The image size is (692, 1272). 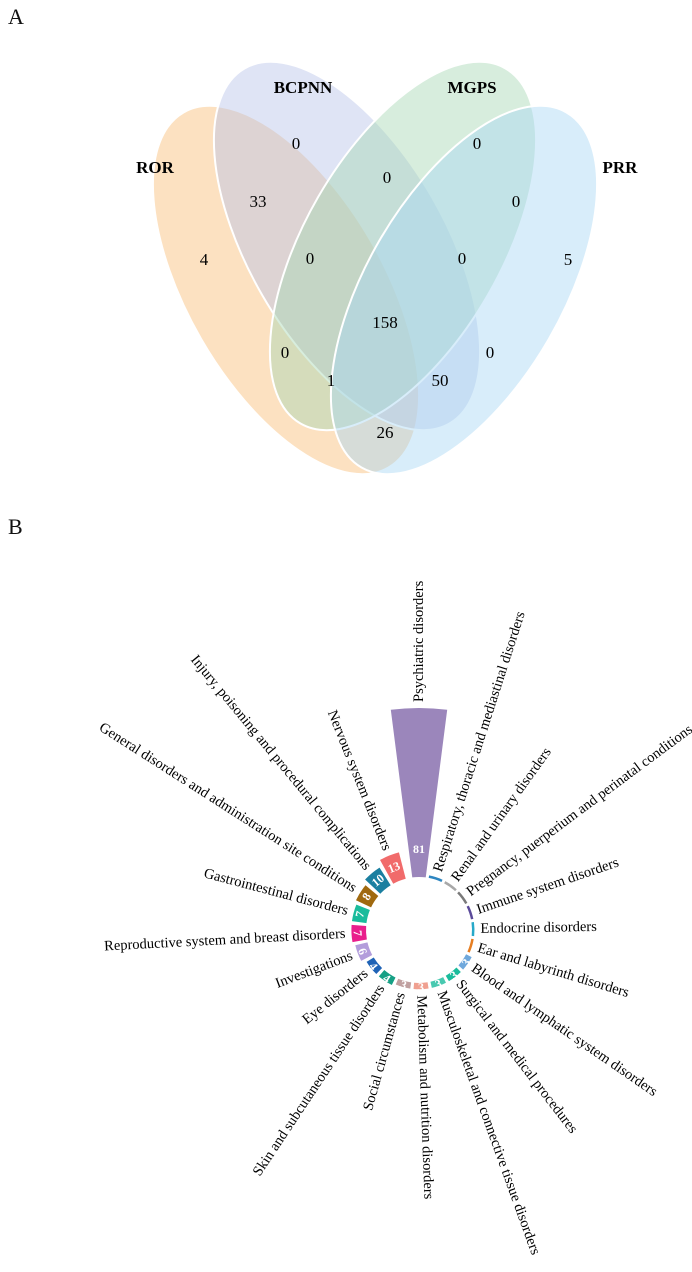 What do you see at coordinates (621, 167) in the screenshot?
I see `set-label-prr: PRR` at bounding box center [621, 167].